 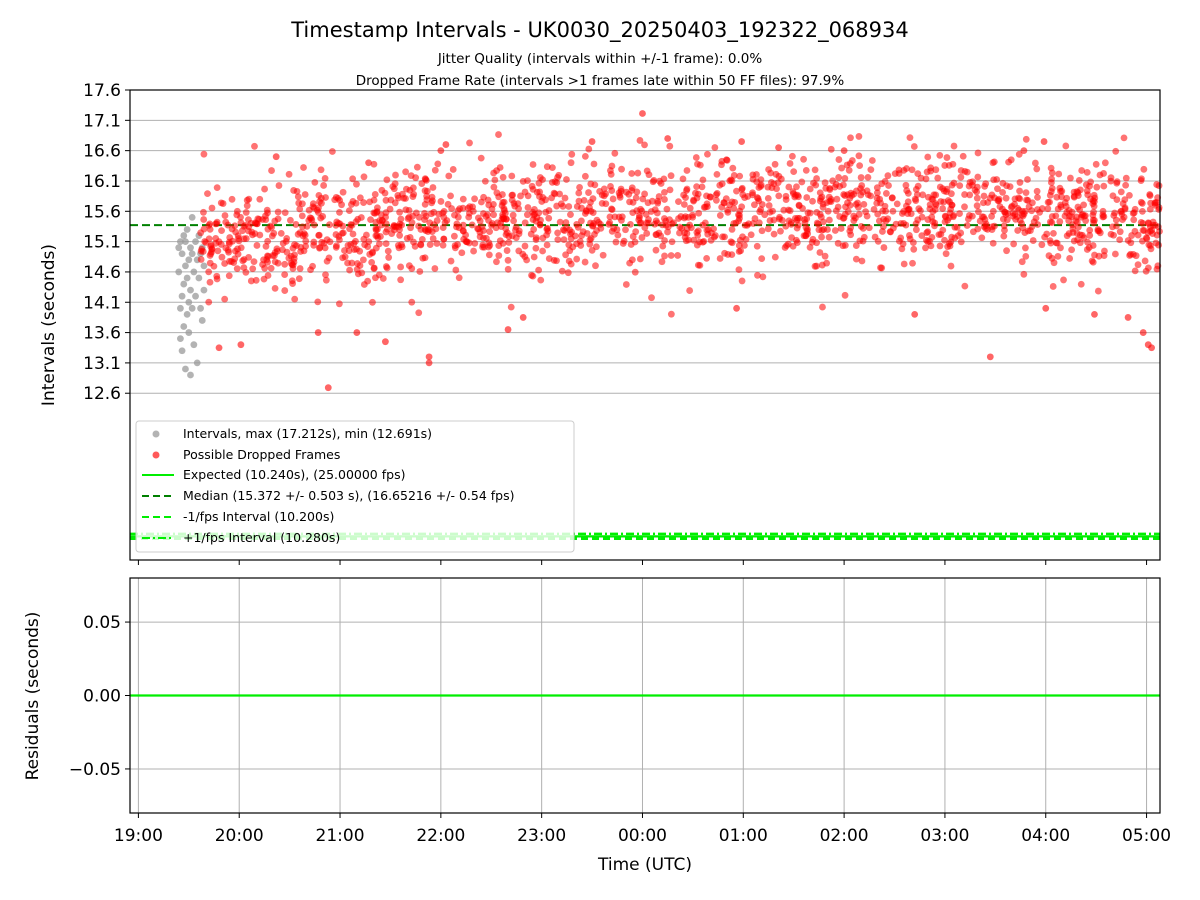 What do you see at coordinates (102, 212) in the screenshot?
I see `top-y-tick-label: 15.6` at bounding box center [102, 212].